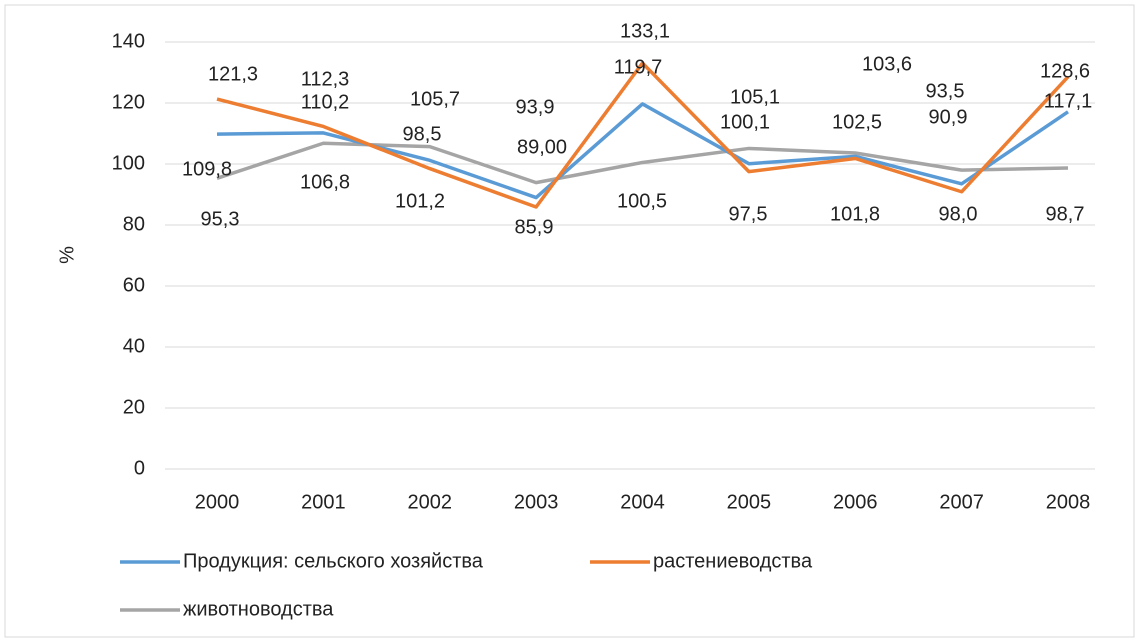  What do you see at coordinates (855, 214) in the screenshot?
I see `data-label: 101,8` at bounding box center [855, 214].